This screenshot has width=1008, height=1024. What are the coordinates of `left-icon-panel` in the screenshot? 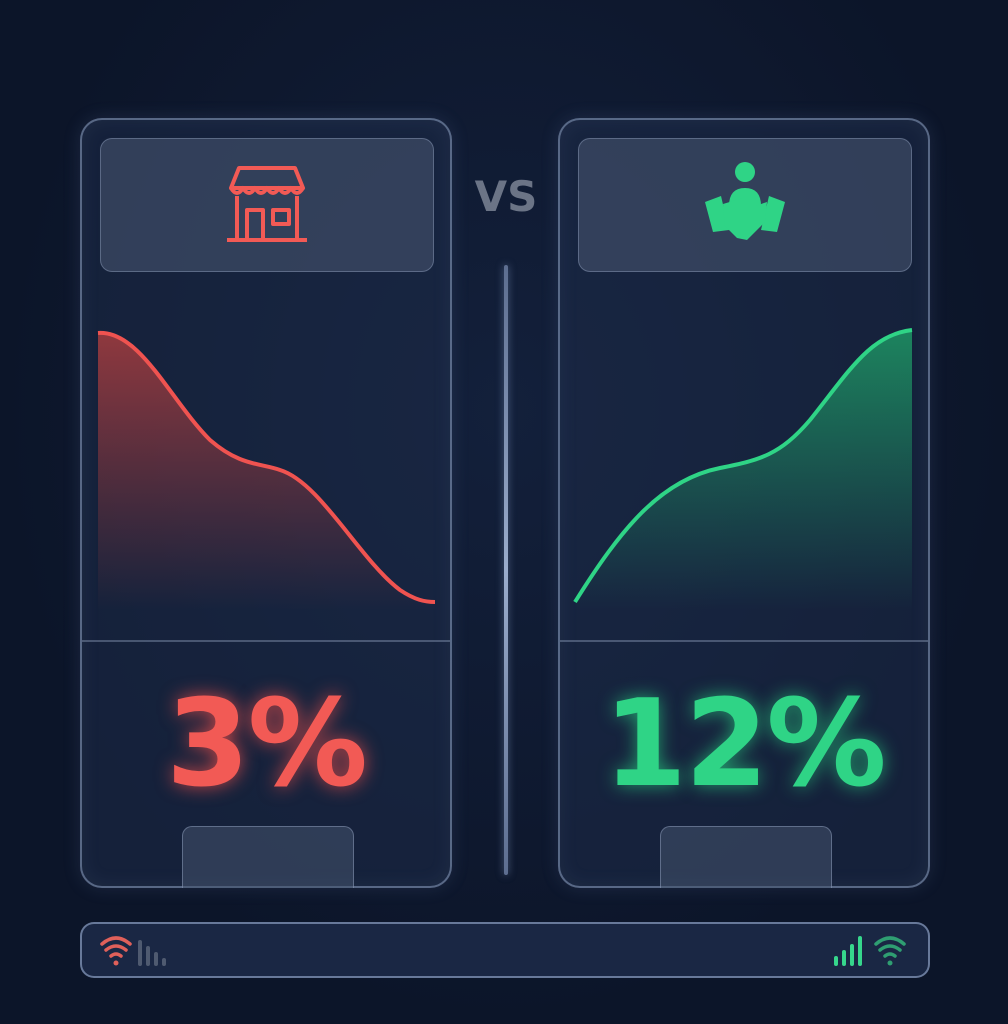 It's located at (267, 205).